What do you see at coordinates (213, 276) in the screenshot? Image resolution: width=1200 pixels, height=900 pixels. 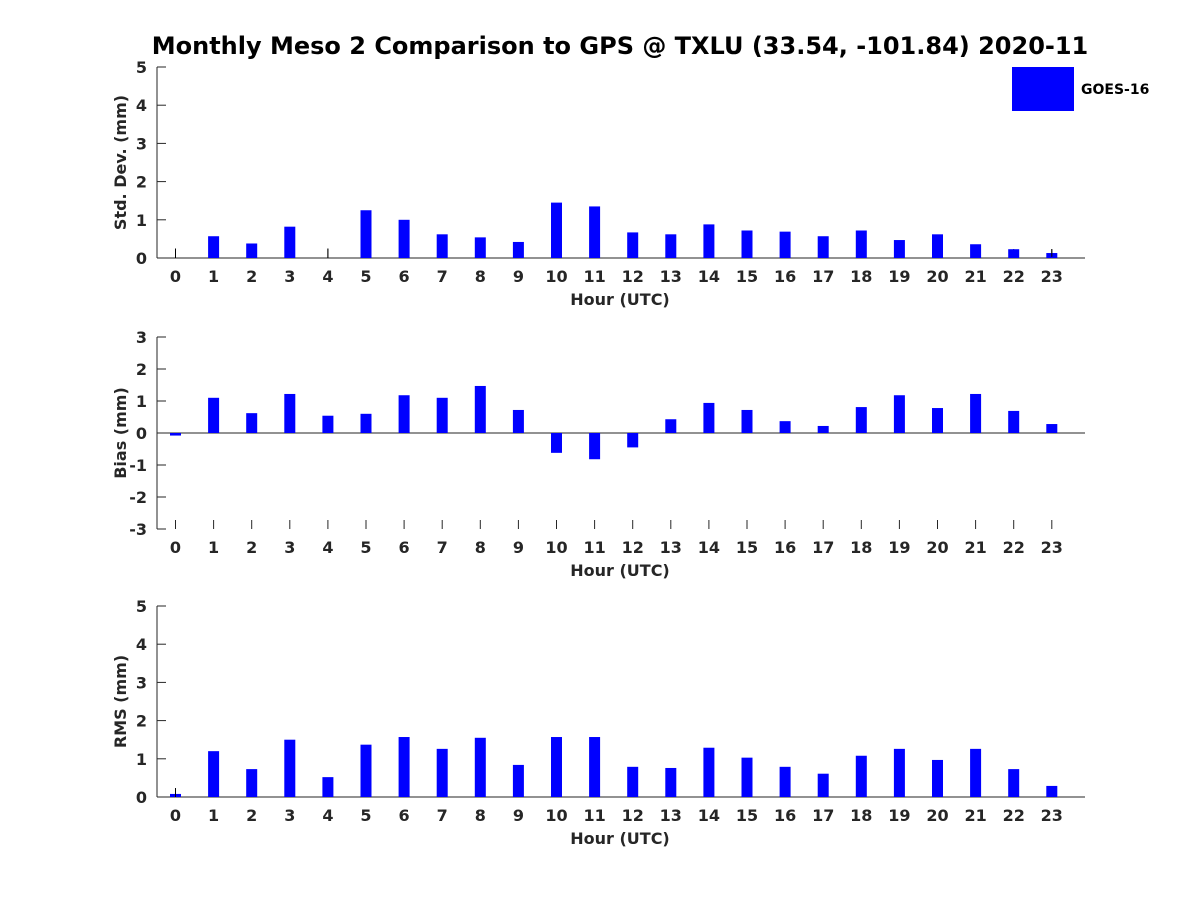 I see `x-tick-label: 1` at bounding box center [213, 276].